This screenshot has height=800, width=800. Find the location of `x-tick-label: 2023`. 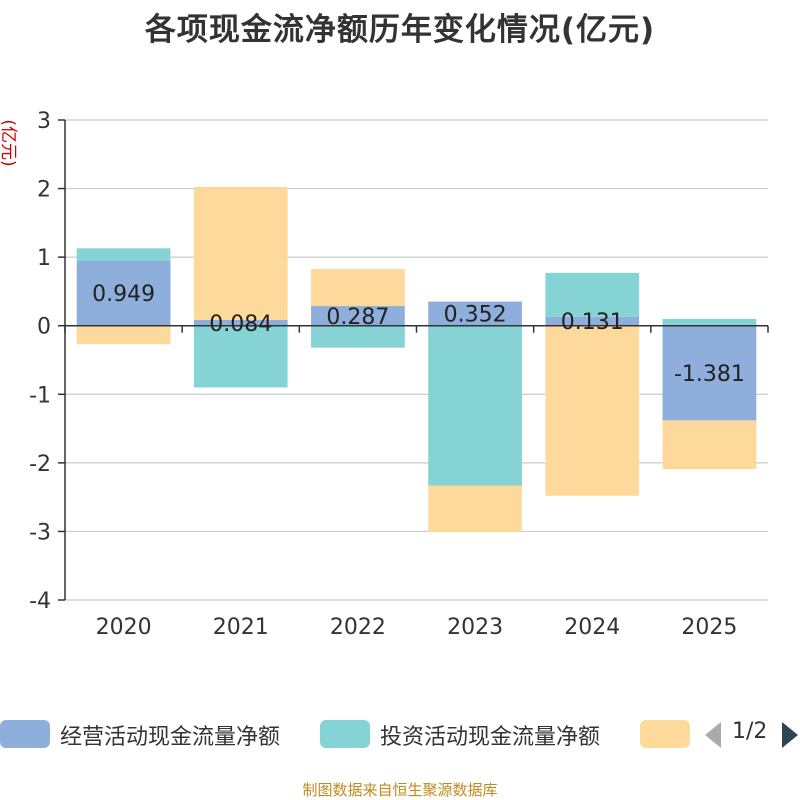

x-tick-label: 2023 is located at coordinates (475, 627).